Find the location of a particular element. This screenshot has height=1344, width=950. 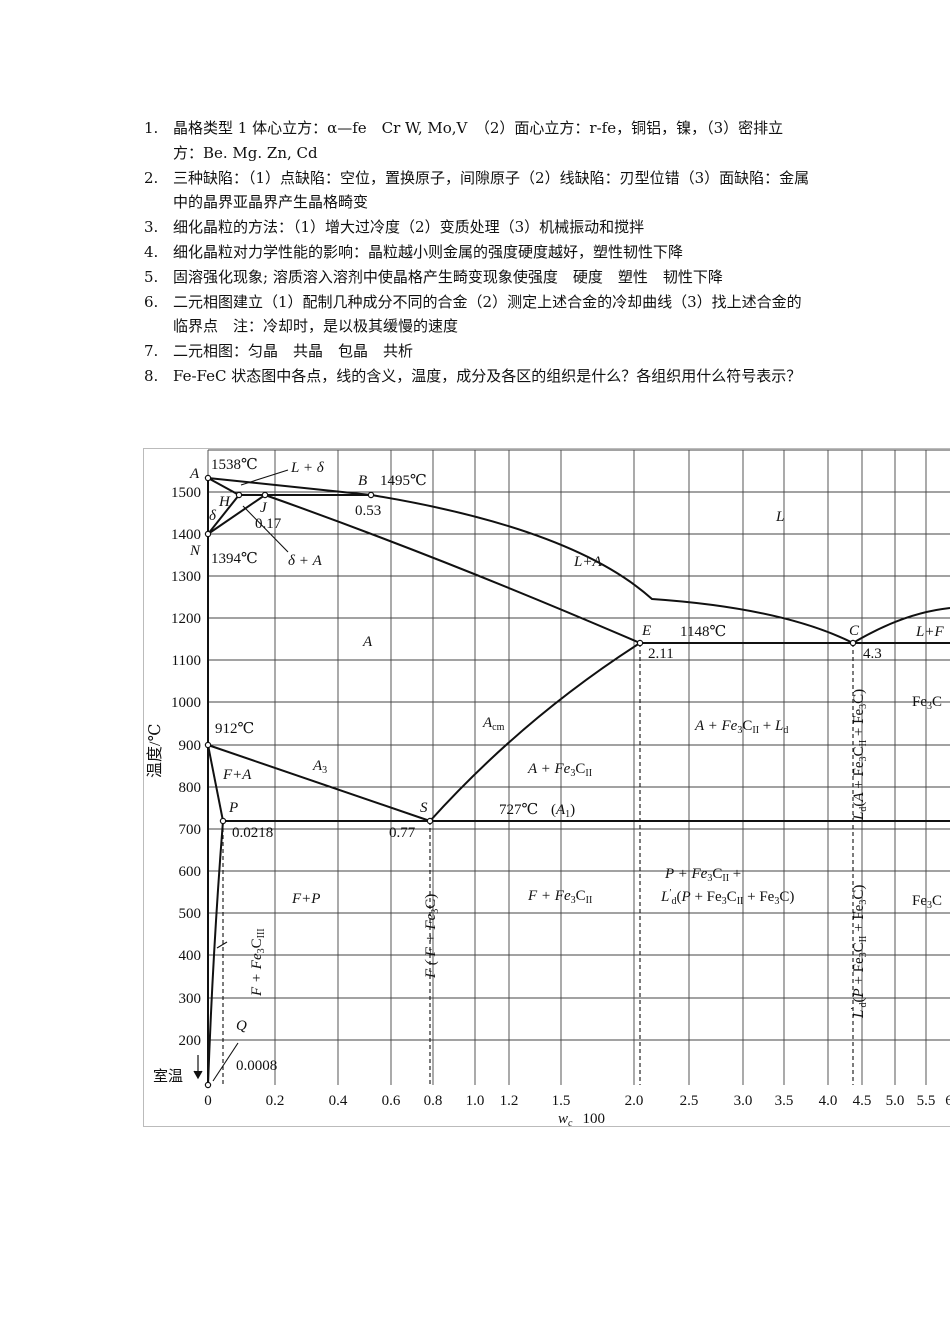

list-item: 5. 固溶强化现象; 溶质溶入溶剂中使晶格产生畸变现象使强度 硬度 塑性 韧性下降 is located at coordinates (433, 276).